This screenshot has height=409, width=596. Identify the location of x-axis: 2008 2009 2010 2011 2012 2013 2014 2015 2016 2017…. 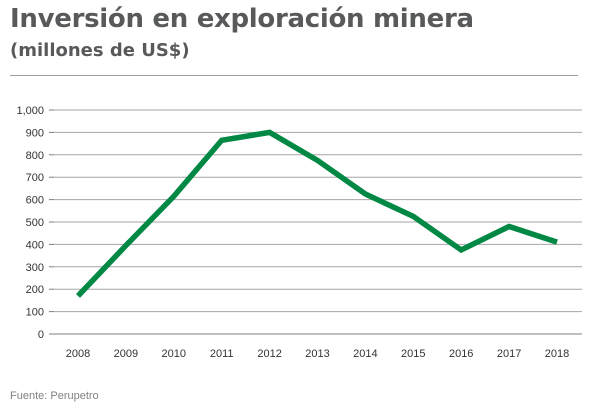
(317, 354).